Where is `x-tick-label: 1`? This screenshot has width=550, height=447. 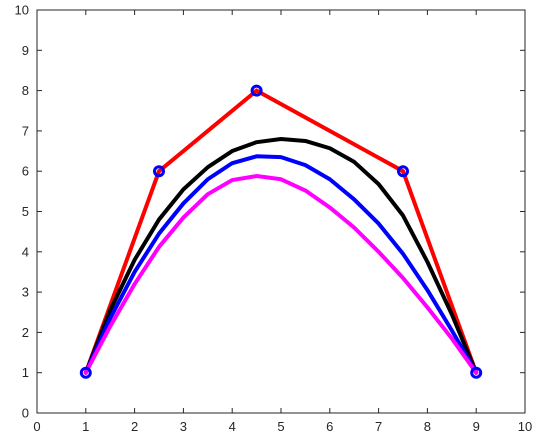 x-tick-label: 1 is located at coordinates (85, 426).